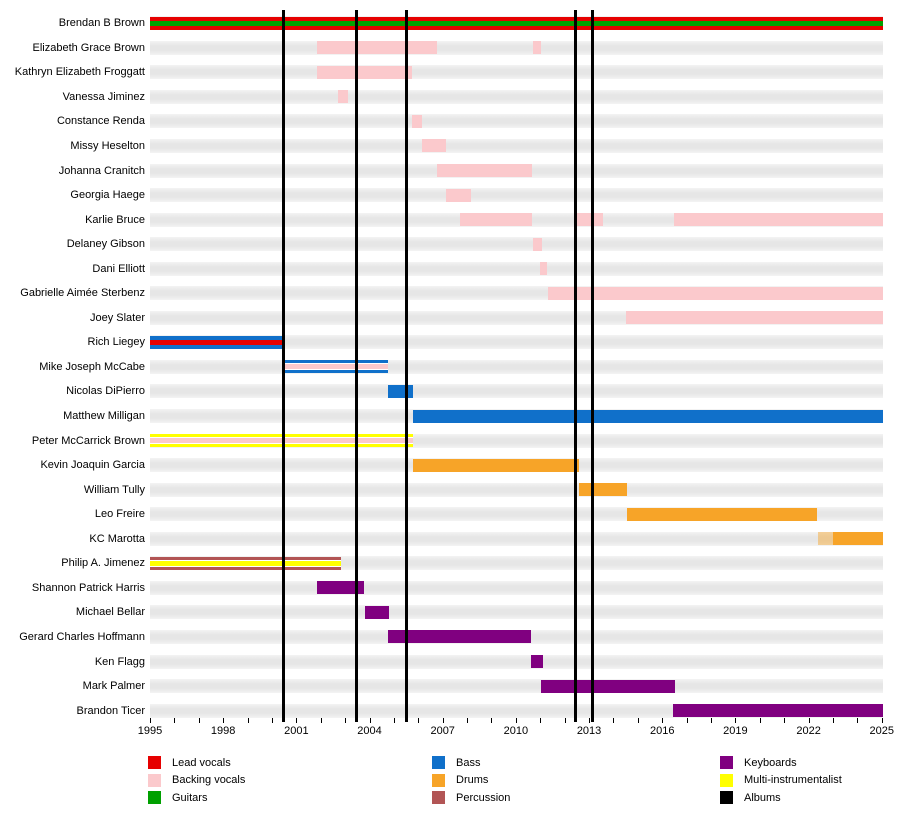  I want to click on legend-item: Backing vocals, so click(197, 780).